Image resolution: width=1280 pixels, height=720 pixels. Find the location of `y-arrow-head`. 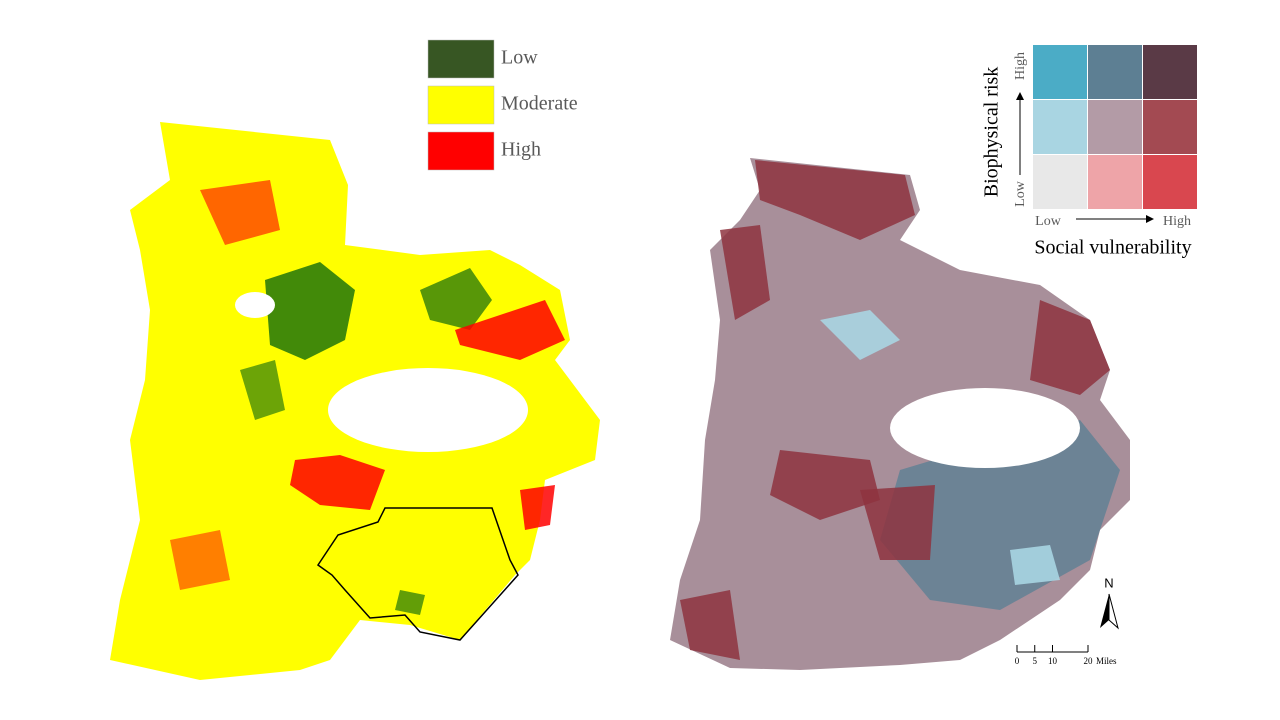

y-arrow-head is located at coordinates (1020, 96).